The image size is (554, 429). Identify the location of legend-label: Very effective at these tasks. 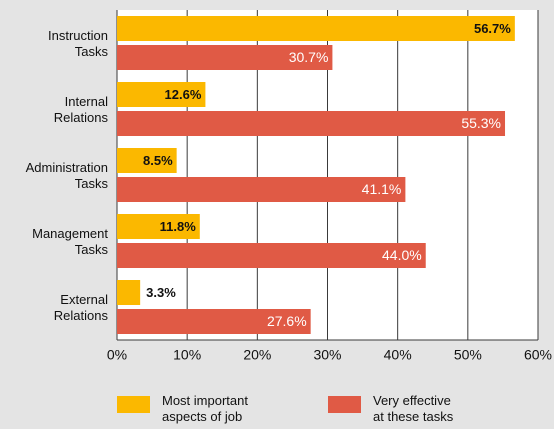
(413, 408).